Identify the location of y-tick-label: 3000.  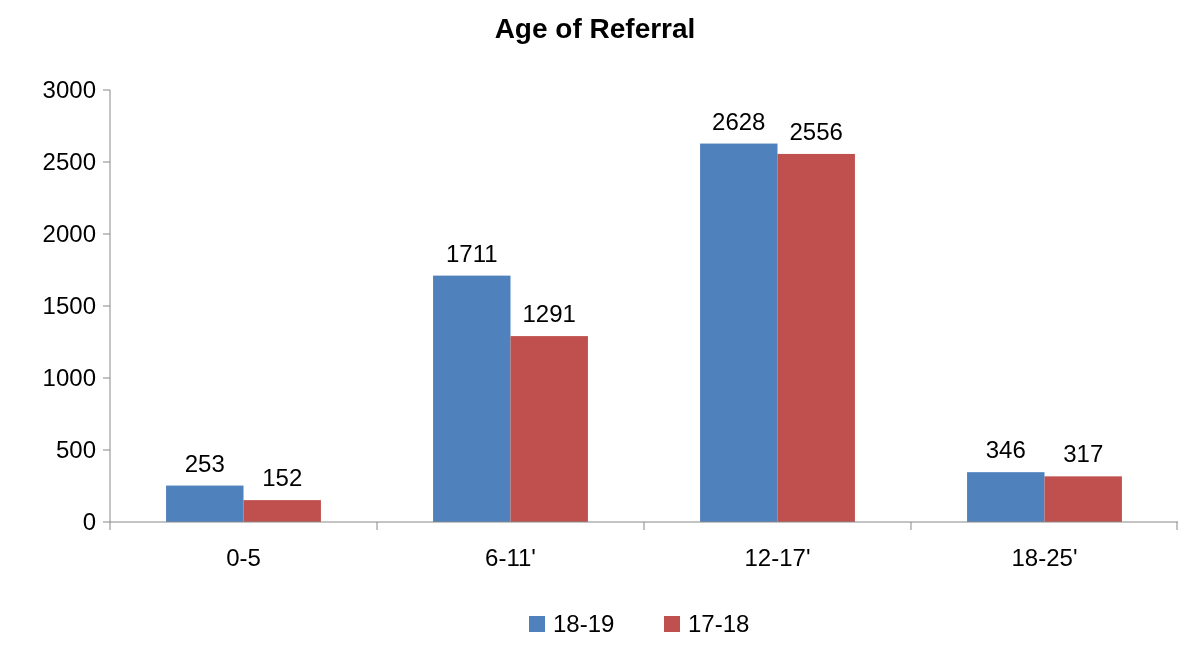
(69, 89).